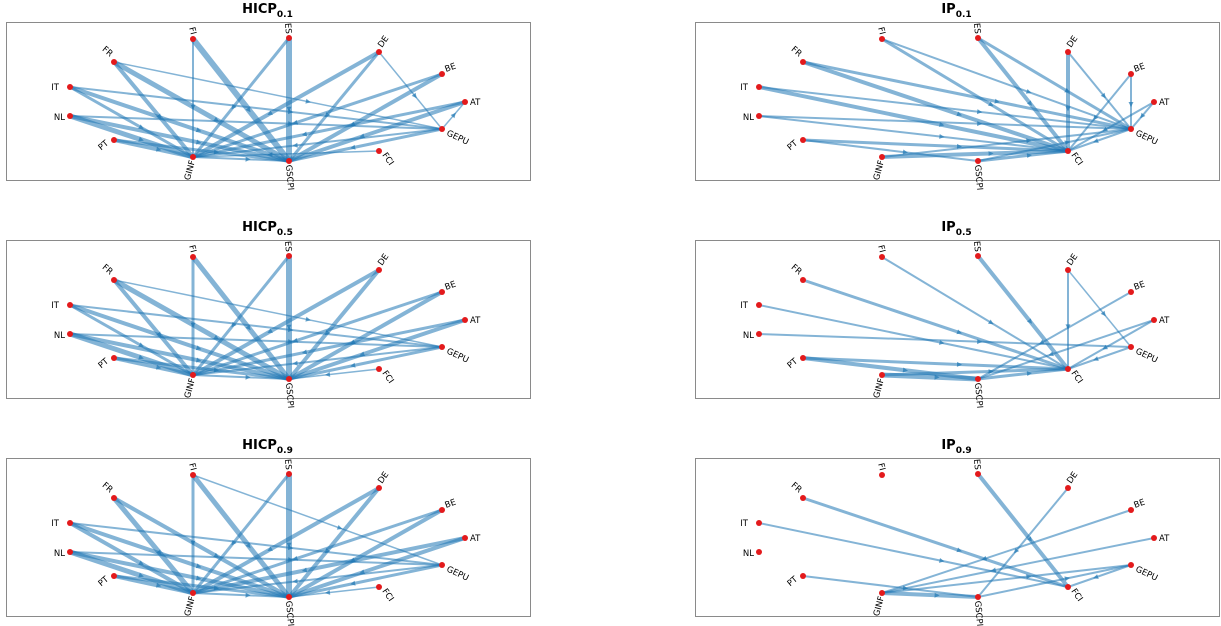 This screenshot has width=1221, height=626. Describe the element at coordinates (304, 352) in the screenshot. I see `edge-arrow-AT-GINF` at that location.